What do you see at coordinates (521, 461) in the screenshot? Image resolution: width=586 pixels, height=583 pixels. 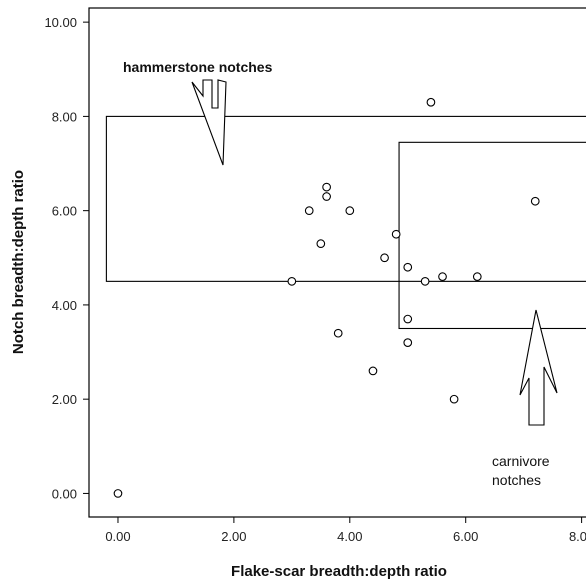 I see `carnivore-annotation-line1: carnivore` at bounding box center [521, 461].